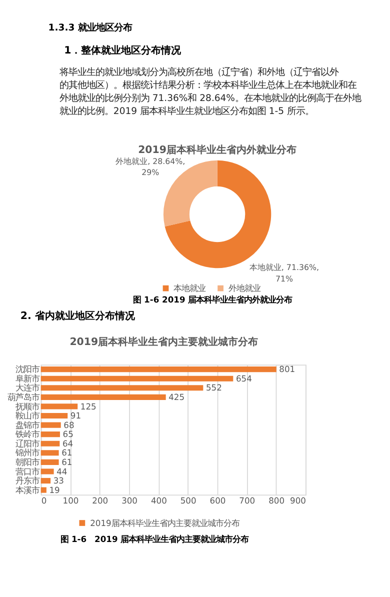  Describe the element at coordinates (70, 501) in the screenshot. I see `x-tick-label: 100` at that location.